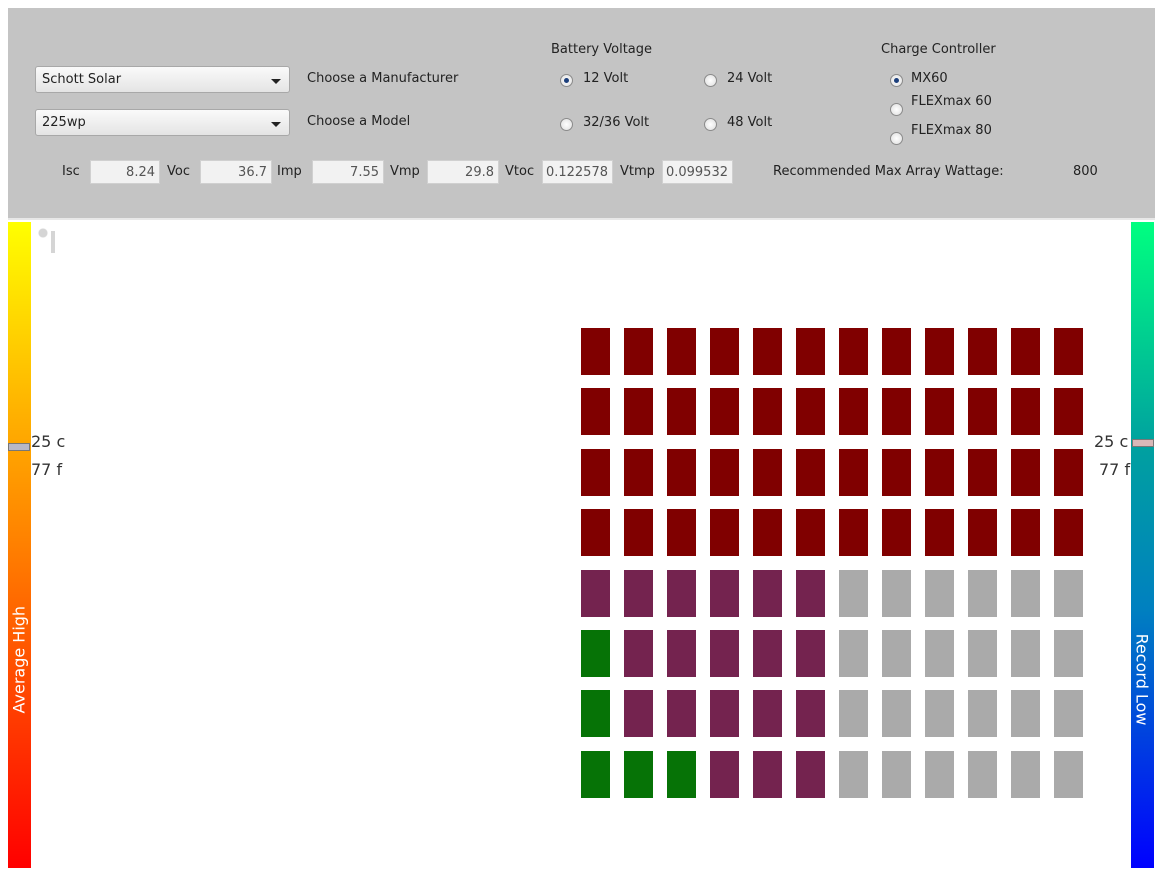 The width and height of the screenshot is (1163, 878). What do you see at coordinates (929, 78) in the screenshot?
I see `controller-option: MX60` at bounding box center [929, 78].